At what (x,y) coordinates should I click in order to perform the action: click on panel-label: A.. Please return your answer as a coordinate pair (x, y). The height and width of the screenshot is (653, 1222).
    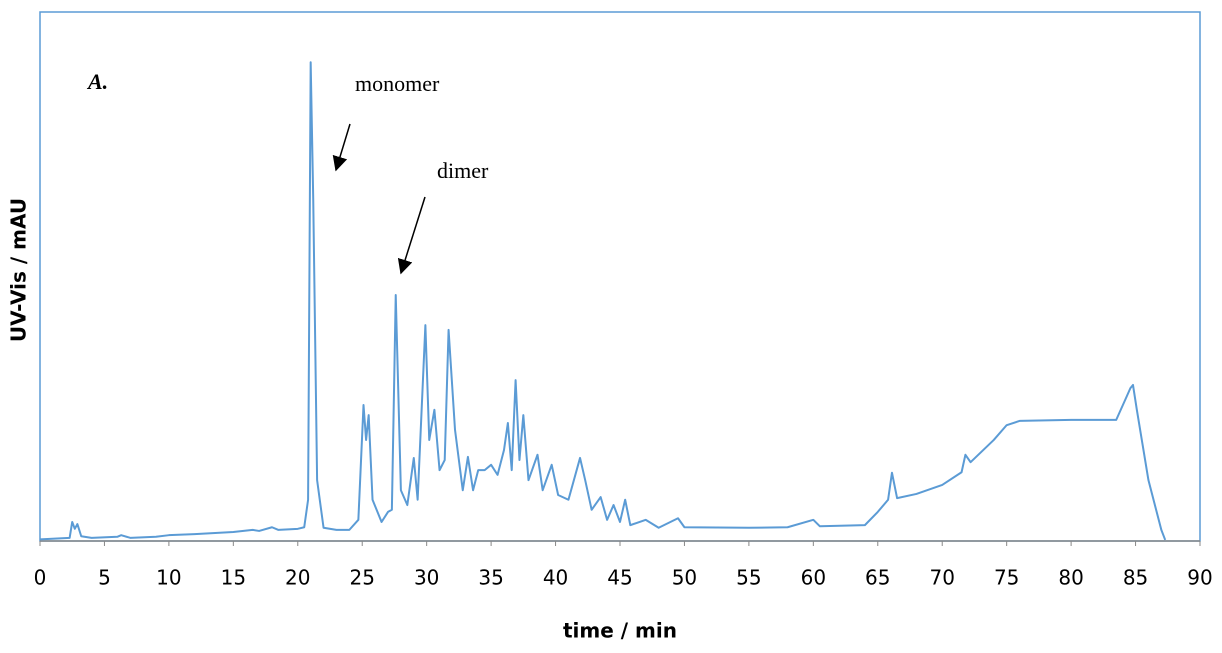
    Looking at the image, I should click on (97, 81).